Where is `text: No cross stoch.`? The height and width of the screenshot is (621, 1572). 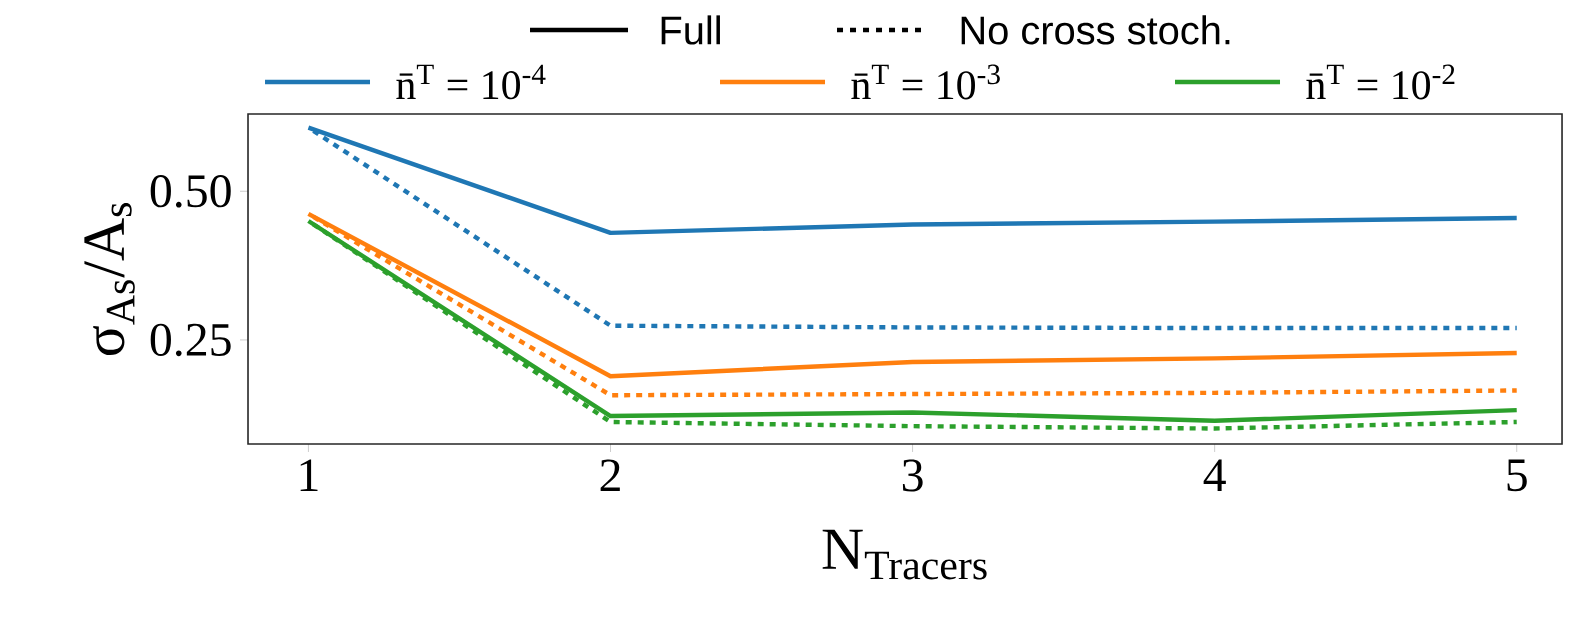 text: No cross stoch. is located at coordinates (1095, 30).